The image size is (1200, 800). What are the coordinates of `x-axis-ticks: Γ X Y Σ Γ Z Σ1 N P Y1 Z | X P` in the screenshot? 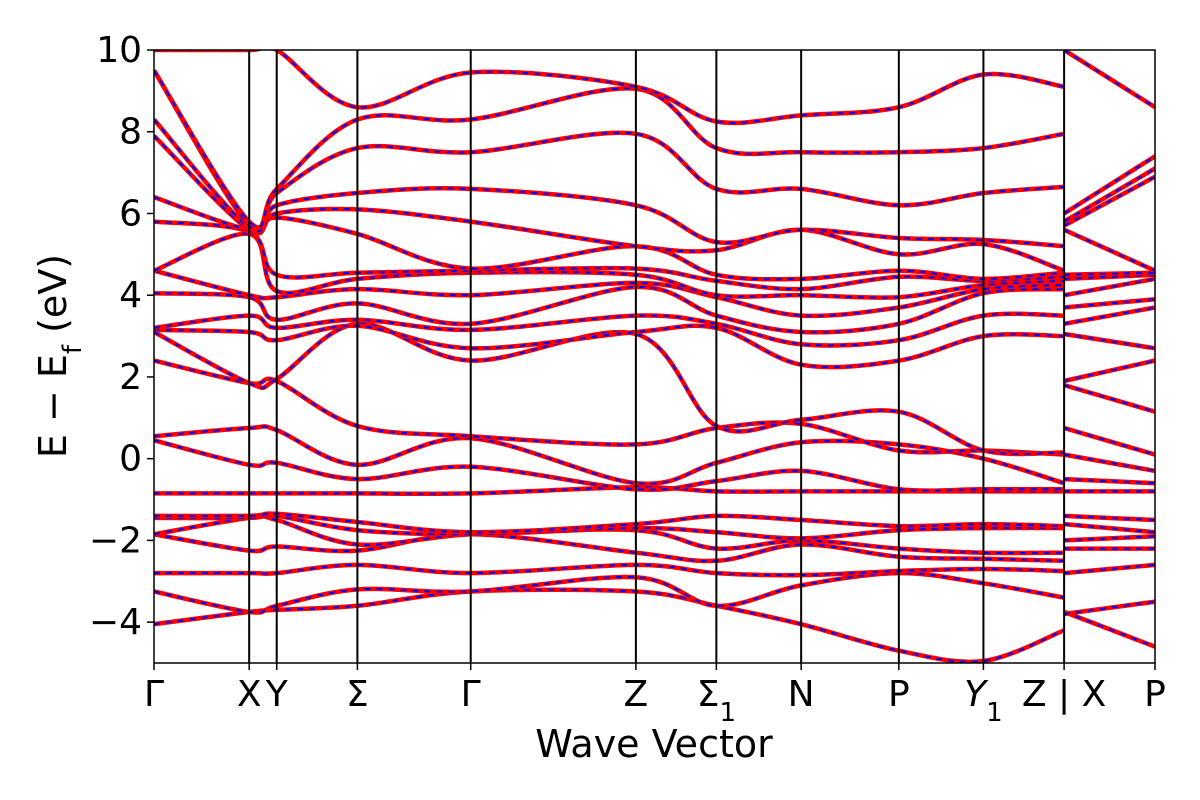 It's located at (655, 695).